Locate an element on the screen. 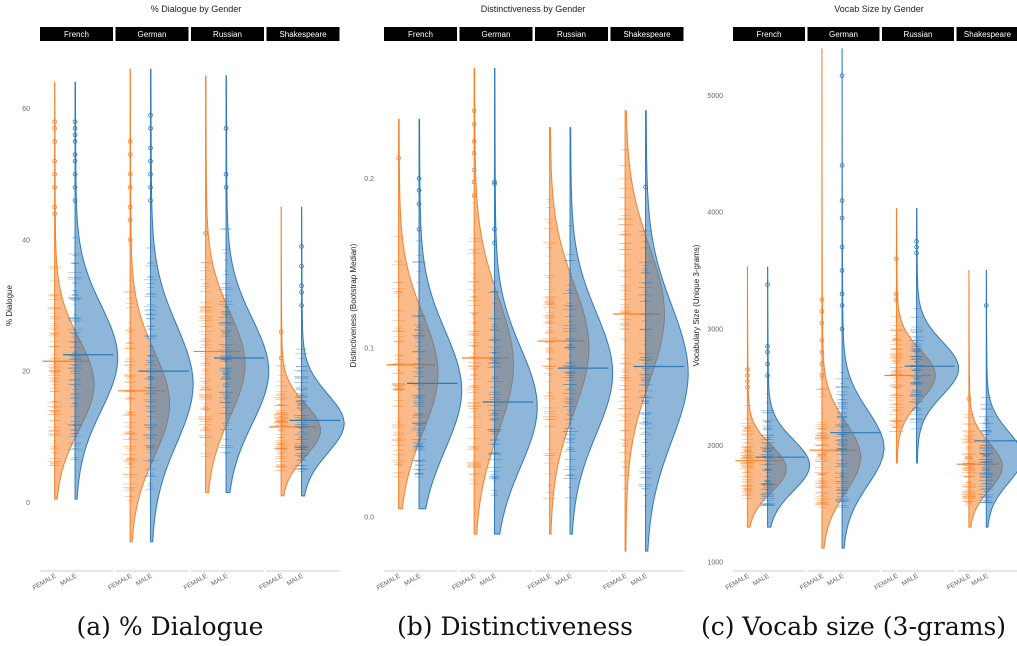  facet-label: French is located at coordinates (769, 34).